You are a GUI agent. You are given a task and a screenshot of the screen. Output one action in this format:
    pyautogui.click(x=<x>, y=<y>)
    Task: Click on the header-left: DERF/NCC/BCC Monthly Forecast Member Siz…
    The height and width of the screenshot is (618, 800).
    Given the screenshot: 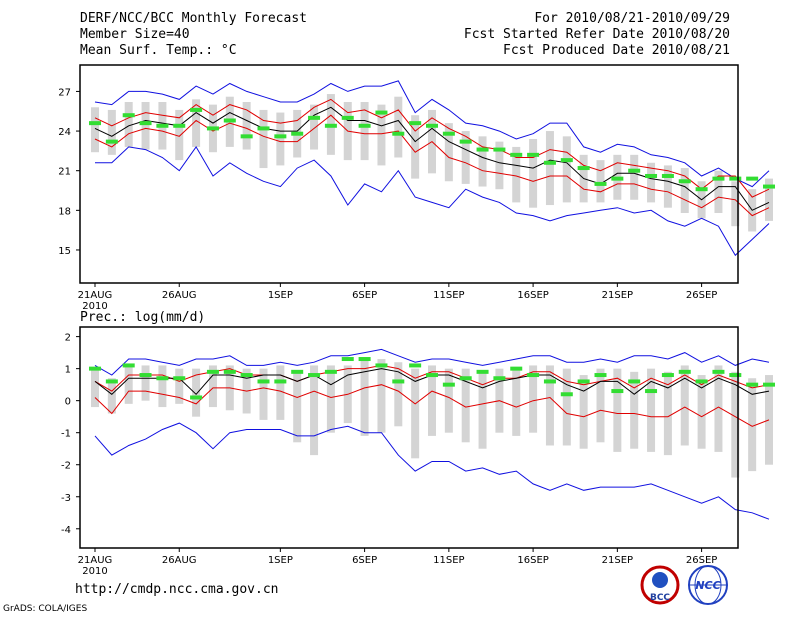 What is the action you would take?
    pyautogui.click(x=193, y=35)
    